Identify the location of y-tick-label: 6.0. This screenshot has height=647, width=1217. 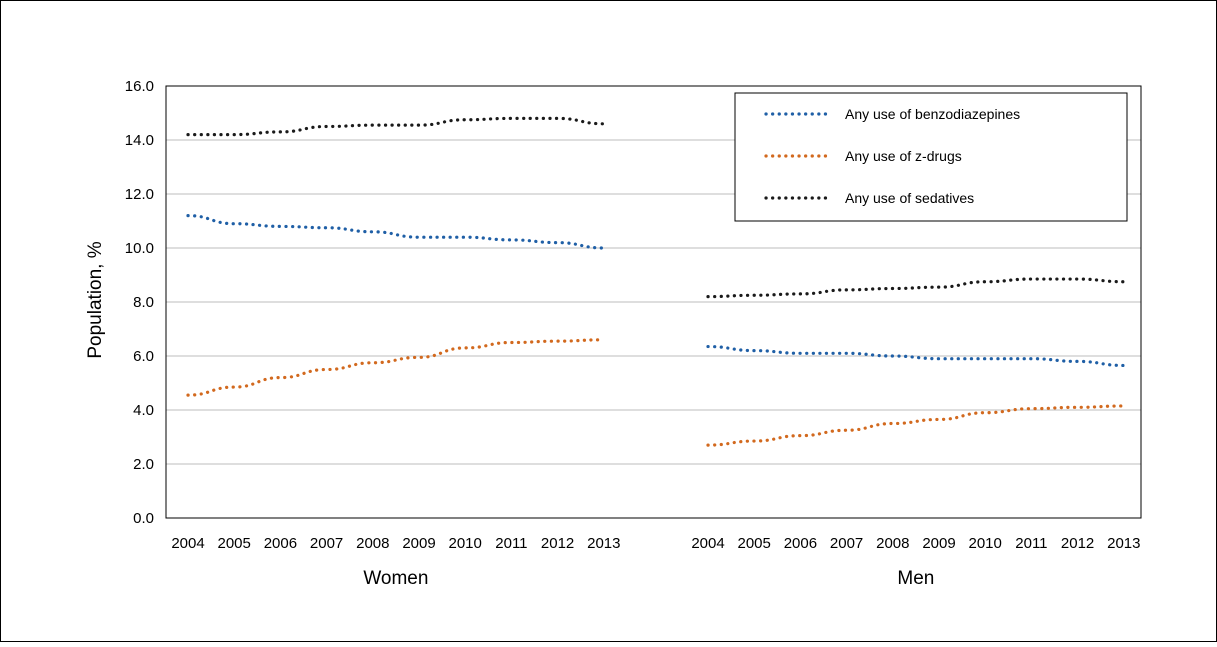
(143, 356).